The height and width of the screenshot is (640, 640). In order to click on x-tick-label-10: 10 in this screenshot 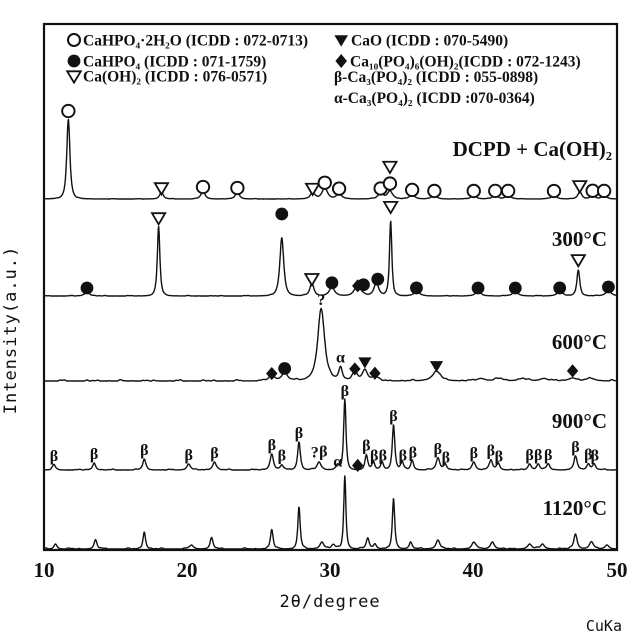, I will do `click(44, 570)`.